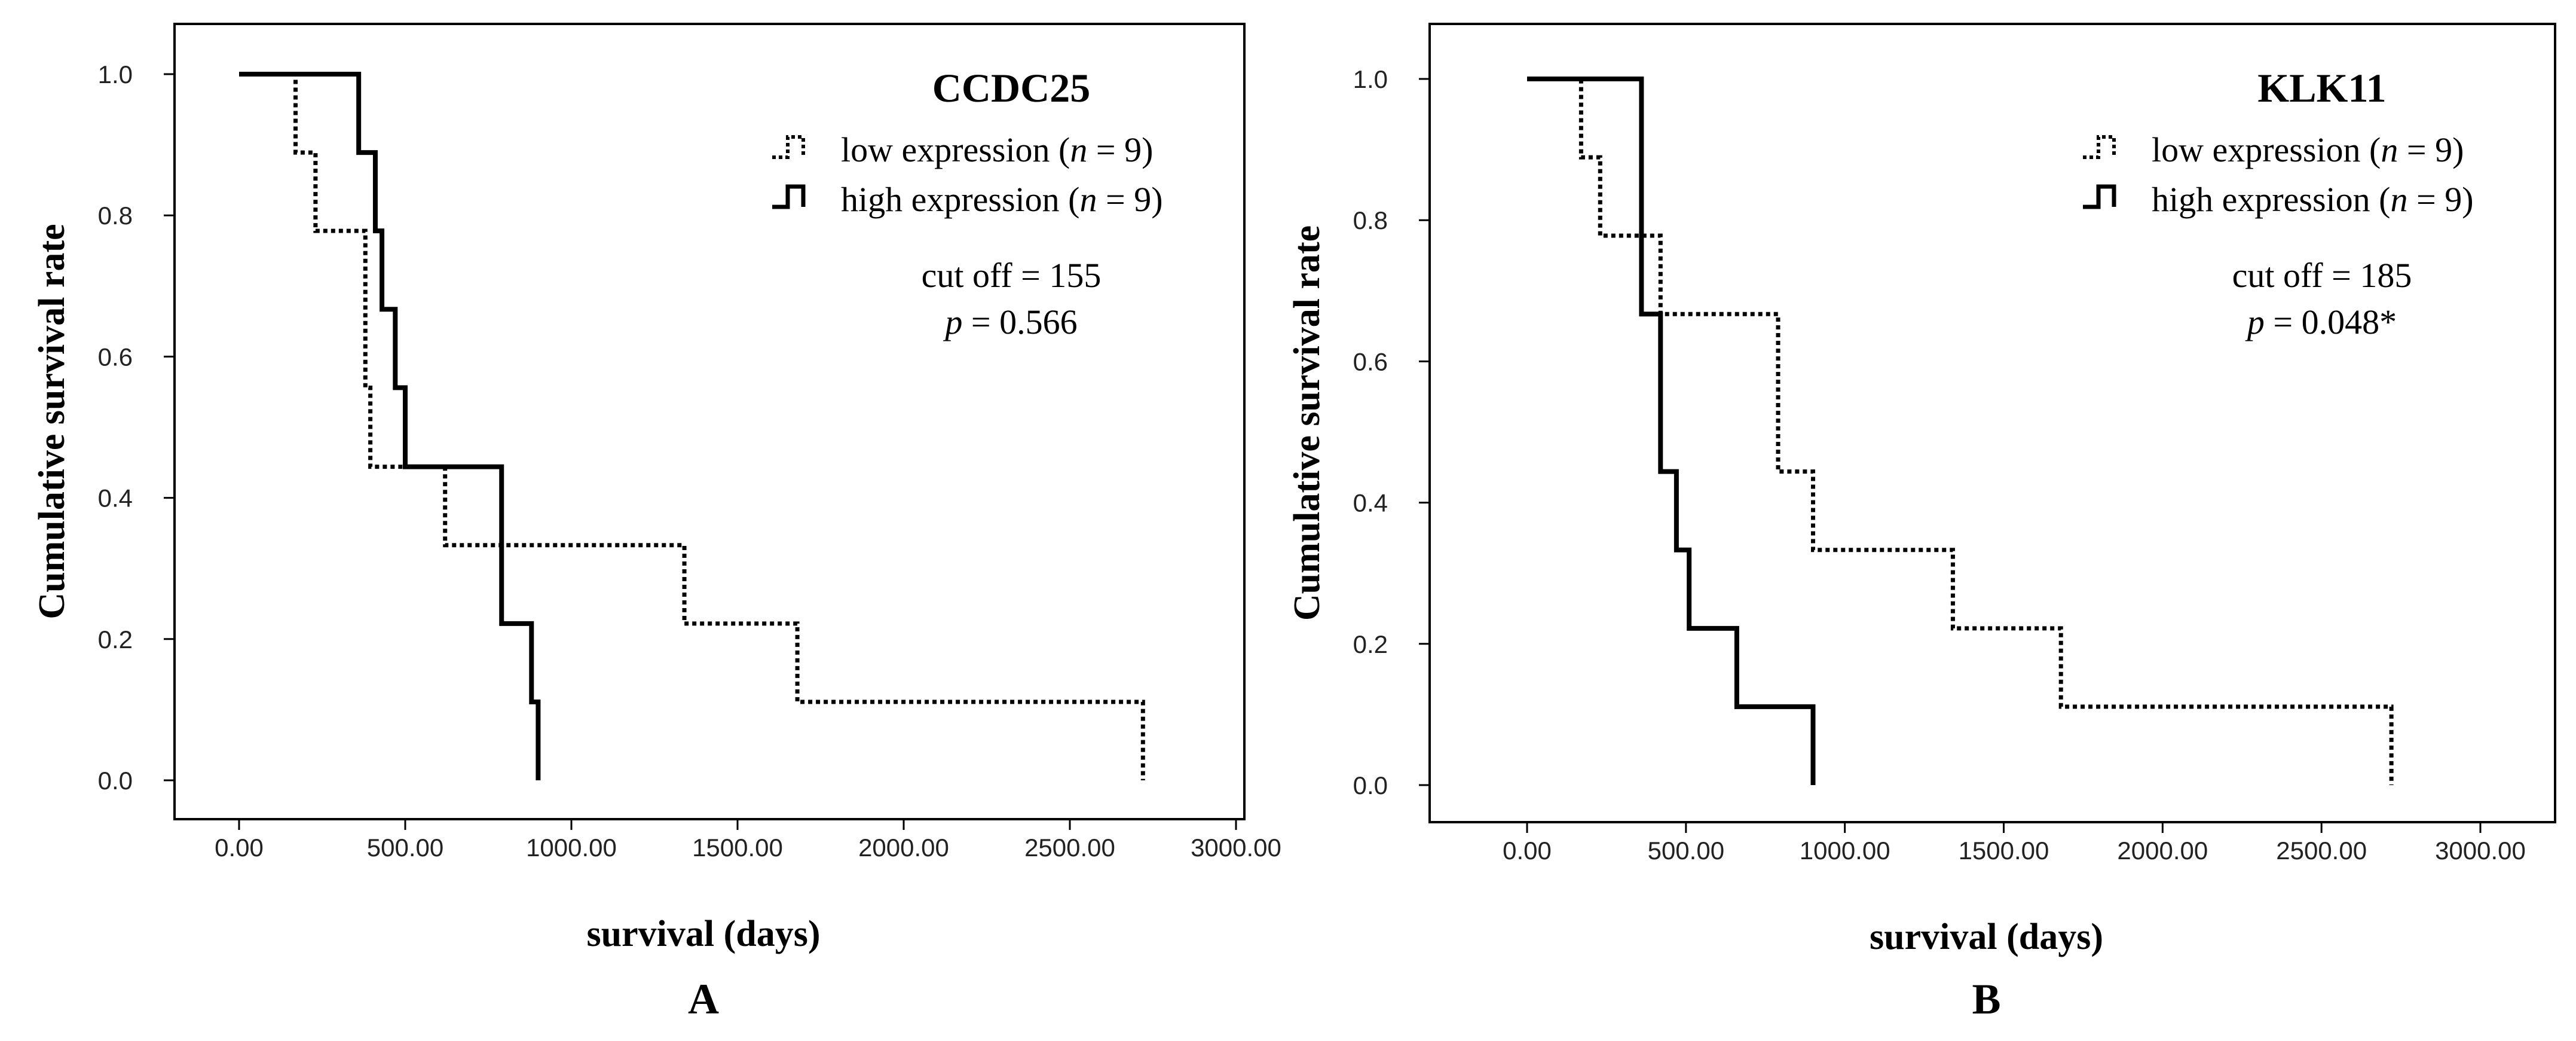  I want to click on cutoff-text: cut off = 155, so click(1012, 275).